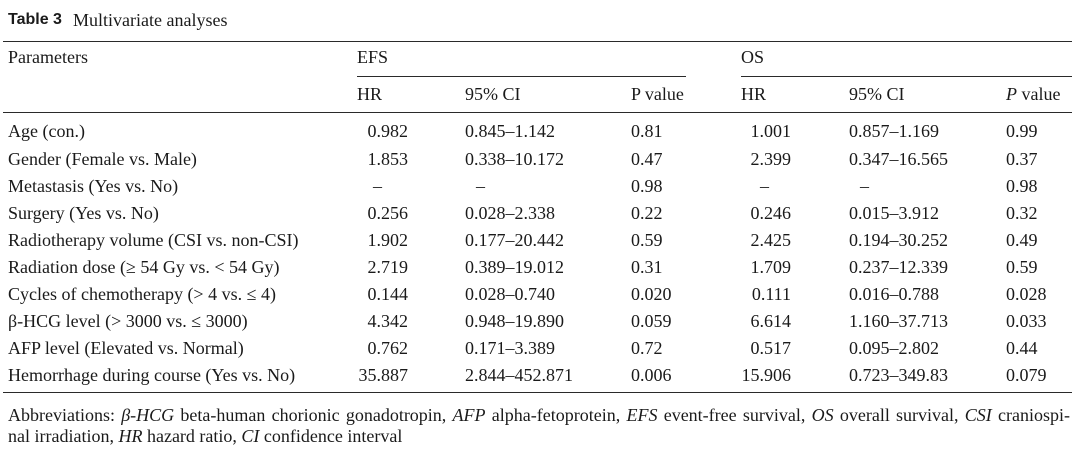 Image resolution: width=1080 pixels, height=455 pixels. I want to click on efs-p-cell: 0.59, so click(647, 240).